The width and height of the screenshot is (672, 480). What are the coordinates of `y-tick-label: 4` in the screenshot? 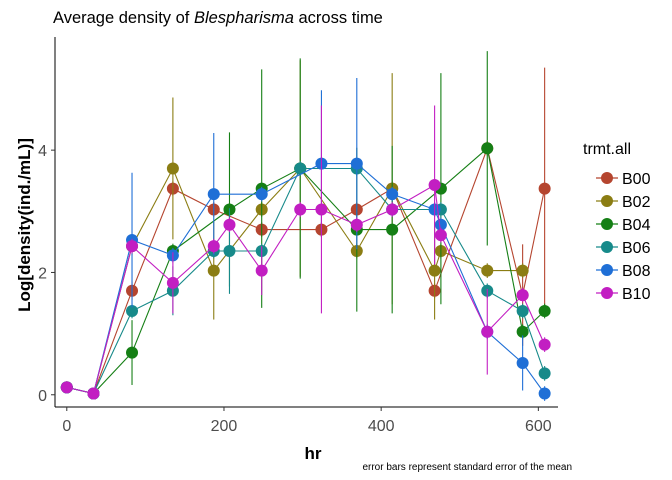 It's located at (42, 151).